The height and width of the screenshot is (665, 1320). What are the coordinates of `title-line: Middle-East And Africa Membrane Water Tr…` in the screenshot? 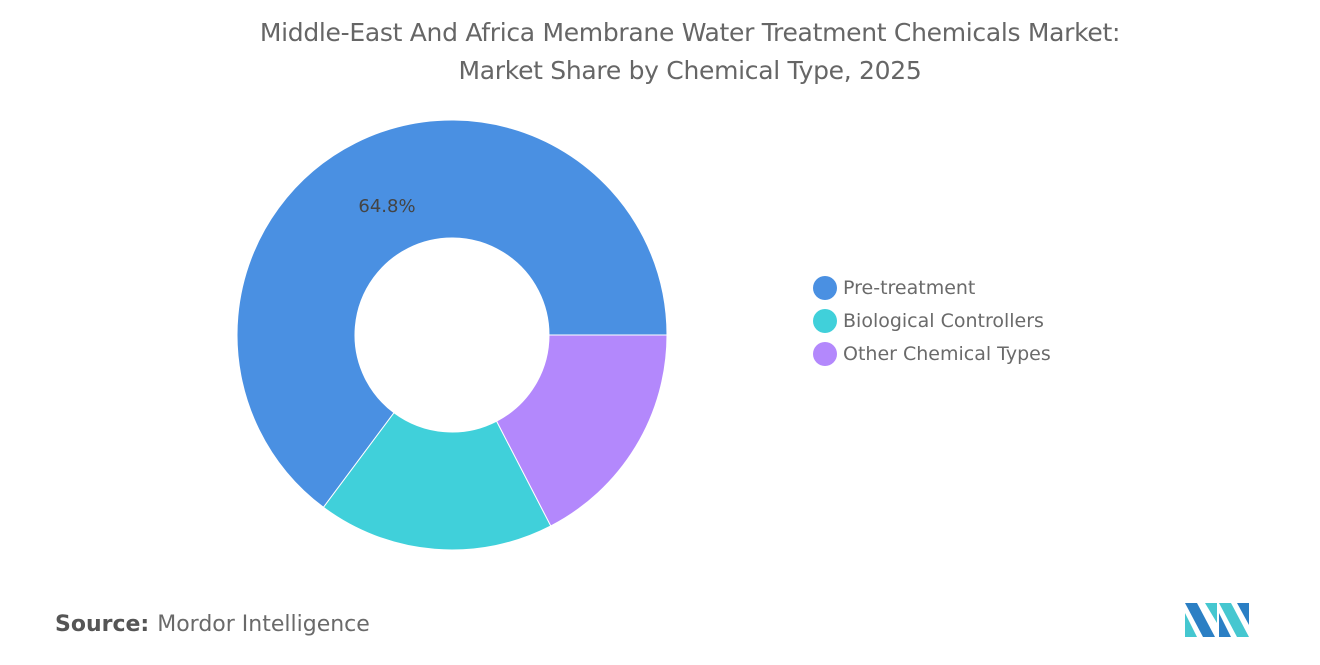 It's located at (690, 32).